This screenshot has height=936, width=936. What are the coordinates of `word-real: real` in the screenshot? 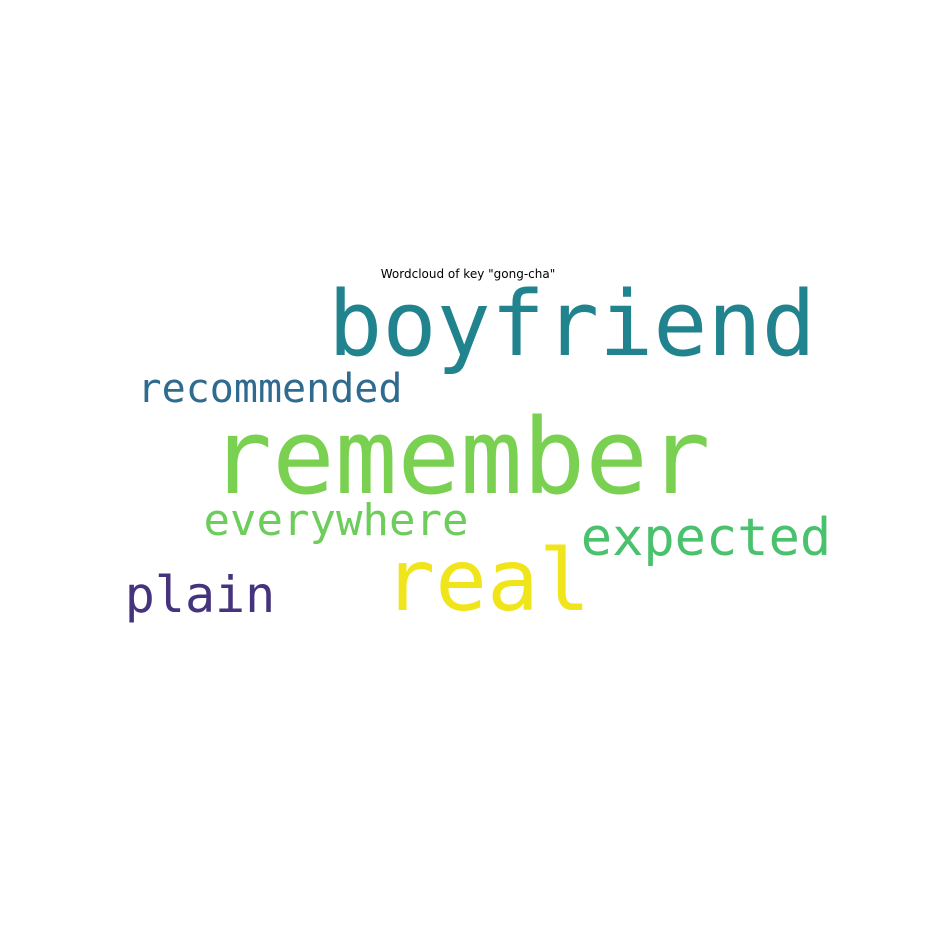 It's located at (486, 581).